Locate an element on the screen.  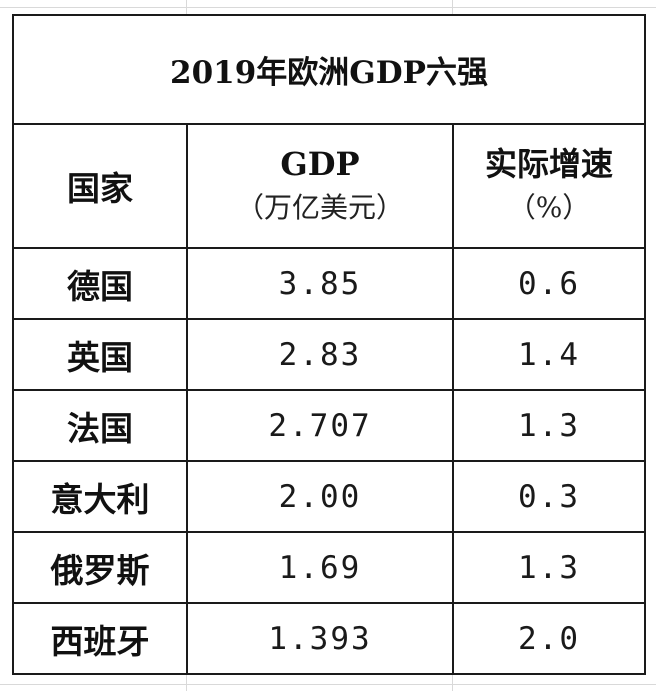
gdp-cell: 2.00 is located at coordinates (320, 496).